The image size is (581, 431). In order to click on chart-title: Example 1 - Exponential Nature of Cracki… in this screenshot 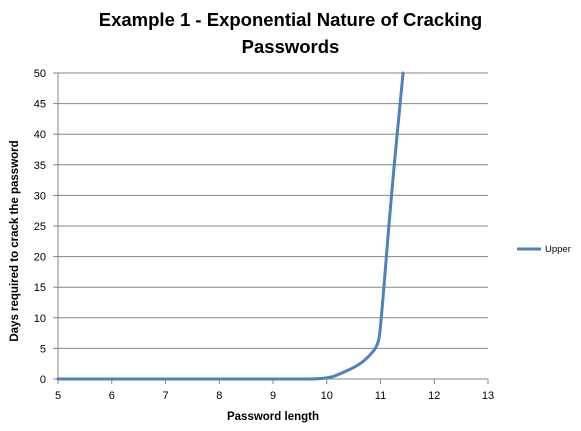, I will do `click(290, 33)`.